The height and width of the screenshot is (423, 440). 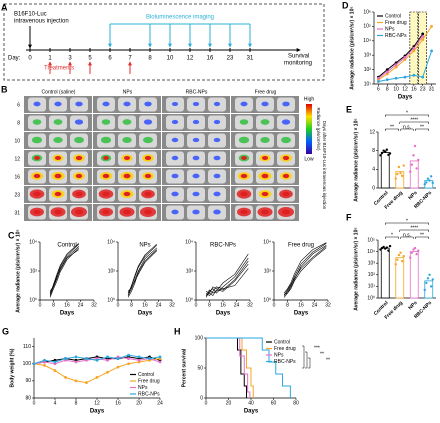 What do you see at coordinates (393, 16) in the screenshot?
I see `legend-label: Control` at bounding box center [393, 16].